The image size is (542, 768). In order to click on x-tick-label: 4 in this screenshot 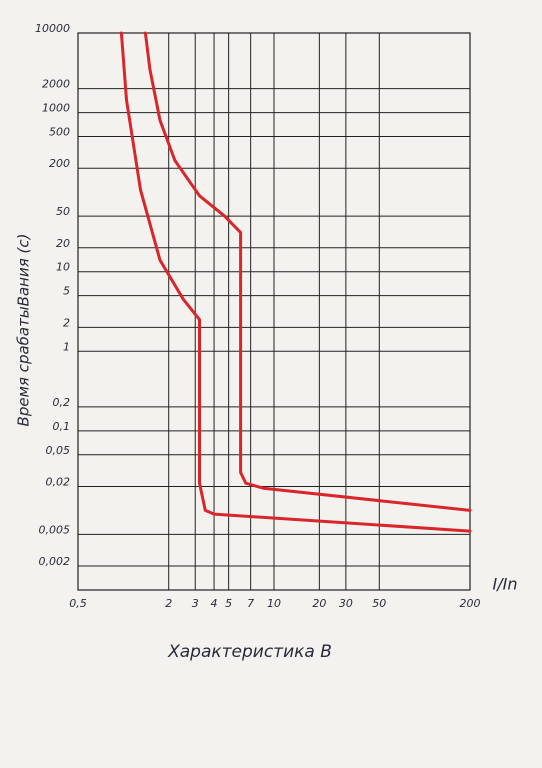, I will do `click(214, 603)`.